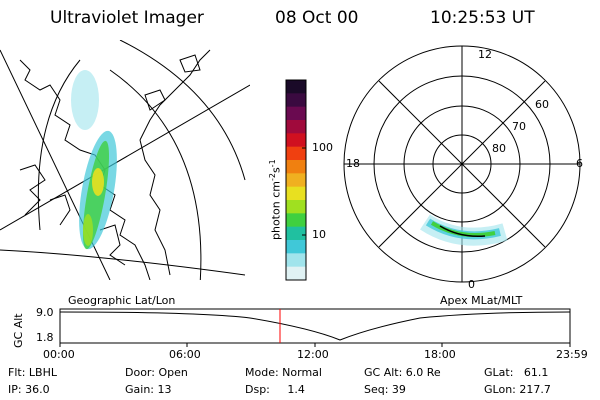  Describe the element at coordinates (572, 354) in the screenshot. I see `x-tick-2359: 23:59` at that location.